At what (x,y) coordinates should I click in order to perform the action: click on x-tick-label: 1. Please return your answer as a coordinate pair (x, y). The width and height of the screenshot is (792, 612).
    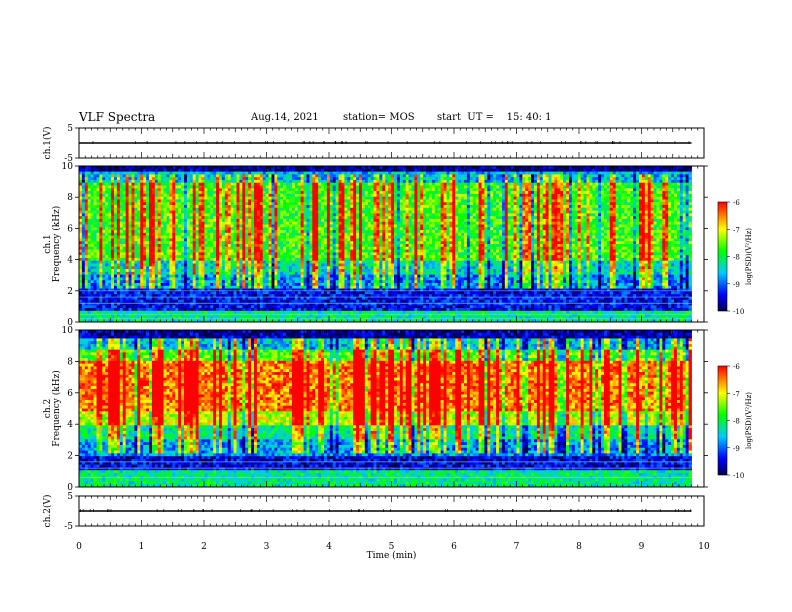
    Looking at the image, I should click on (142, 547).